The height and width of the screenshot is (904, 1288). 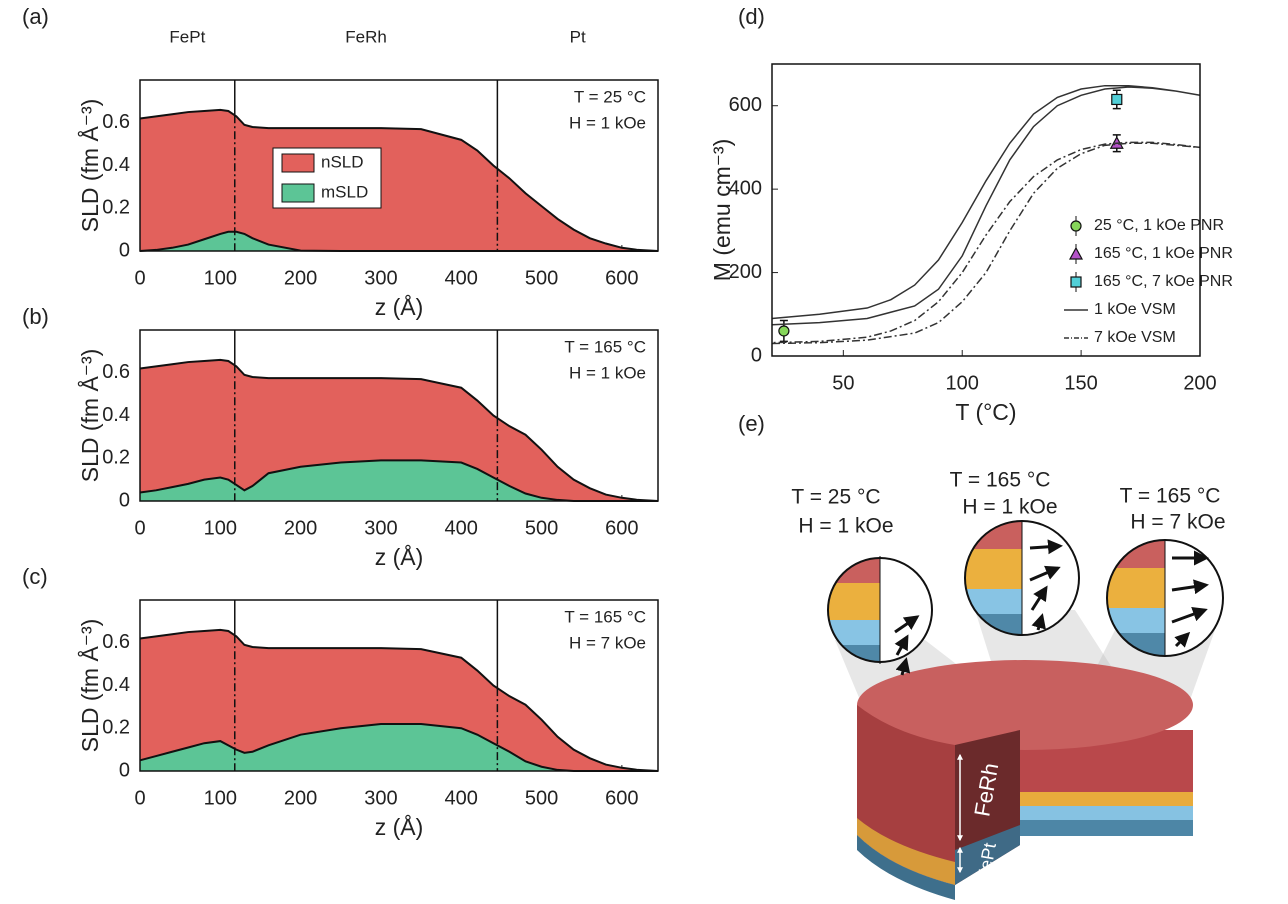 I want to click on legend-label: mSLD, so click(x=344, y=191).